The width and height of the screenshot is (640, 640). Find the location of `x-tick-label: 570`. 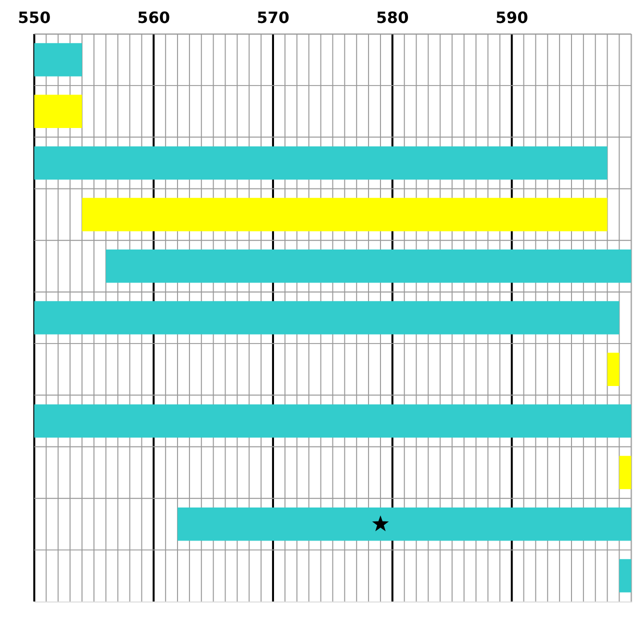

x-tick-label: 570 is located at coordinates (273, 18).